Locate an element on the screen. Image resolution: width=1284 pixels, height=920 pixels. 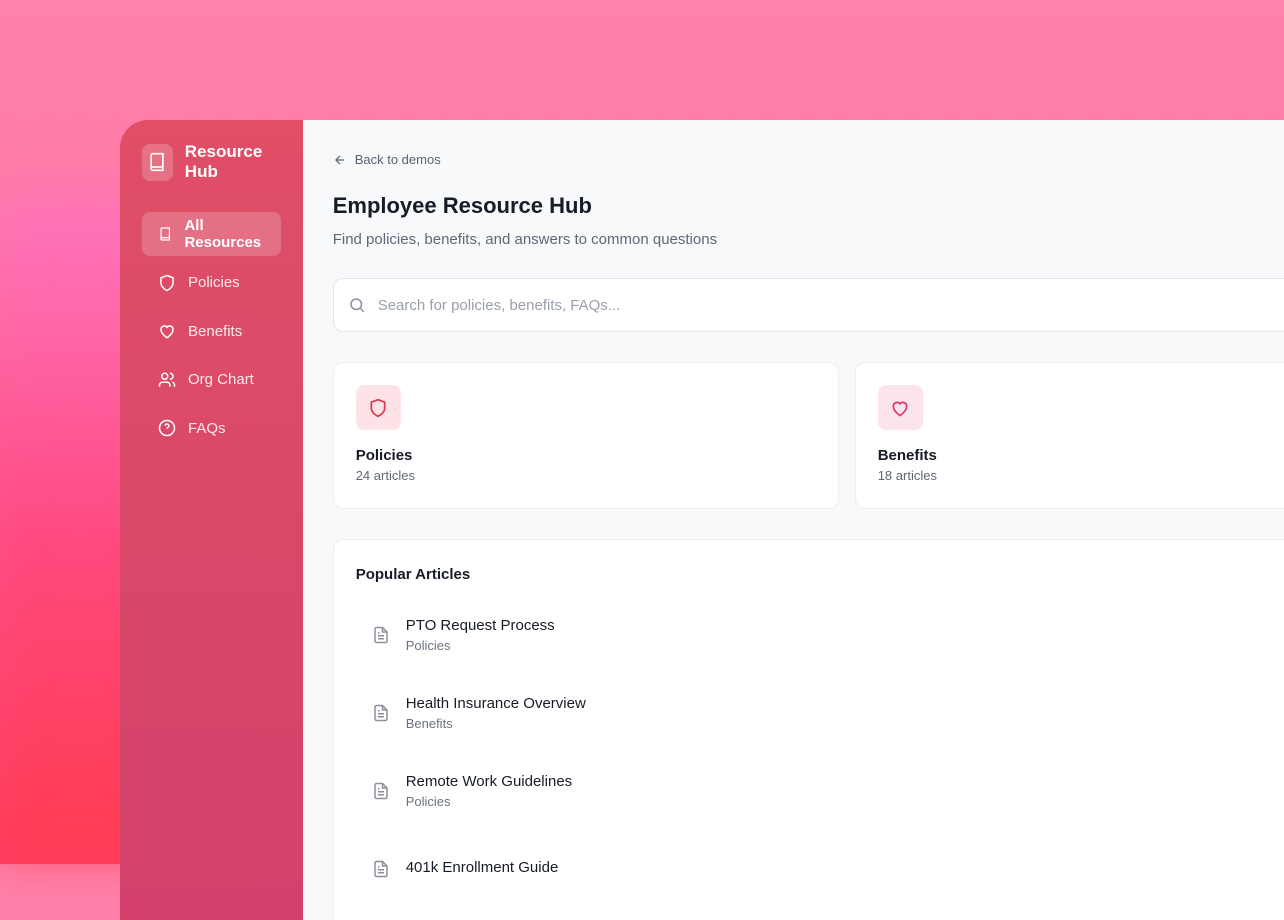
article-title: Health Insurance Overview is located at coordinates (495, 703).